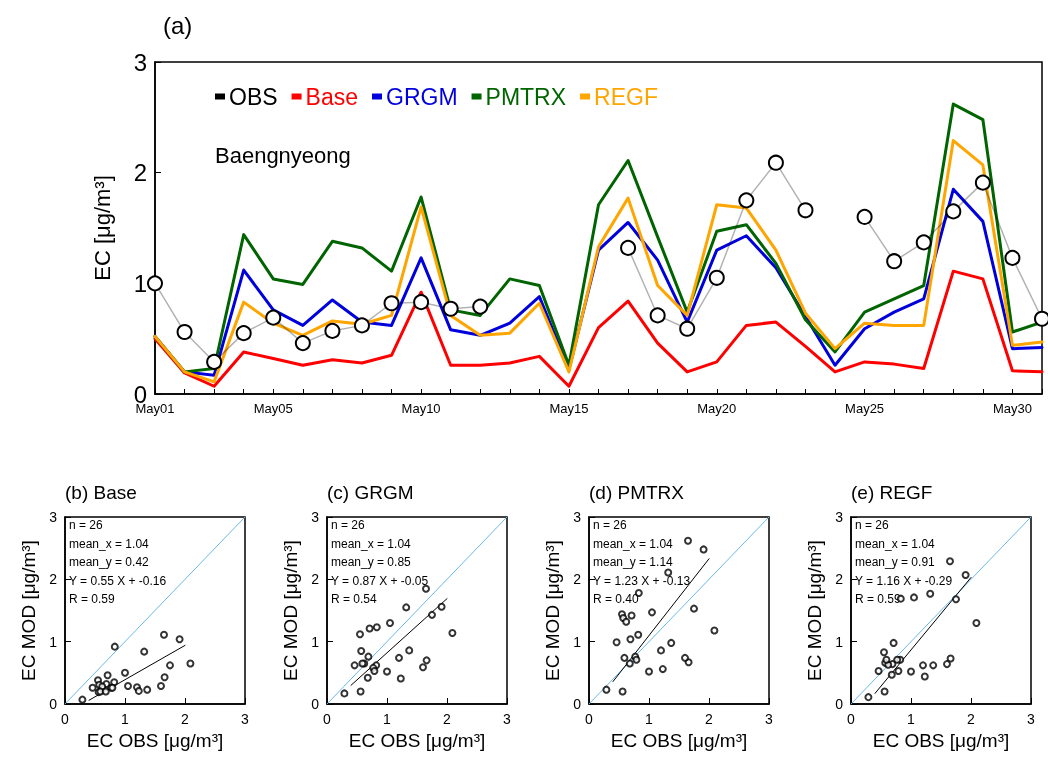  What do you see at coordinates (895, 562) in the screenshot?
I see `annotation: mean_y = 0.91` at bounding box center [895, 562].